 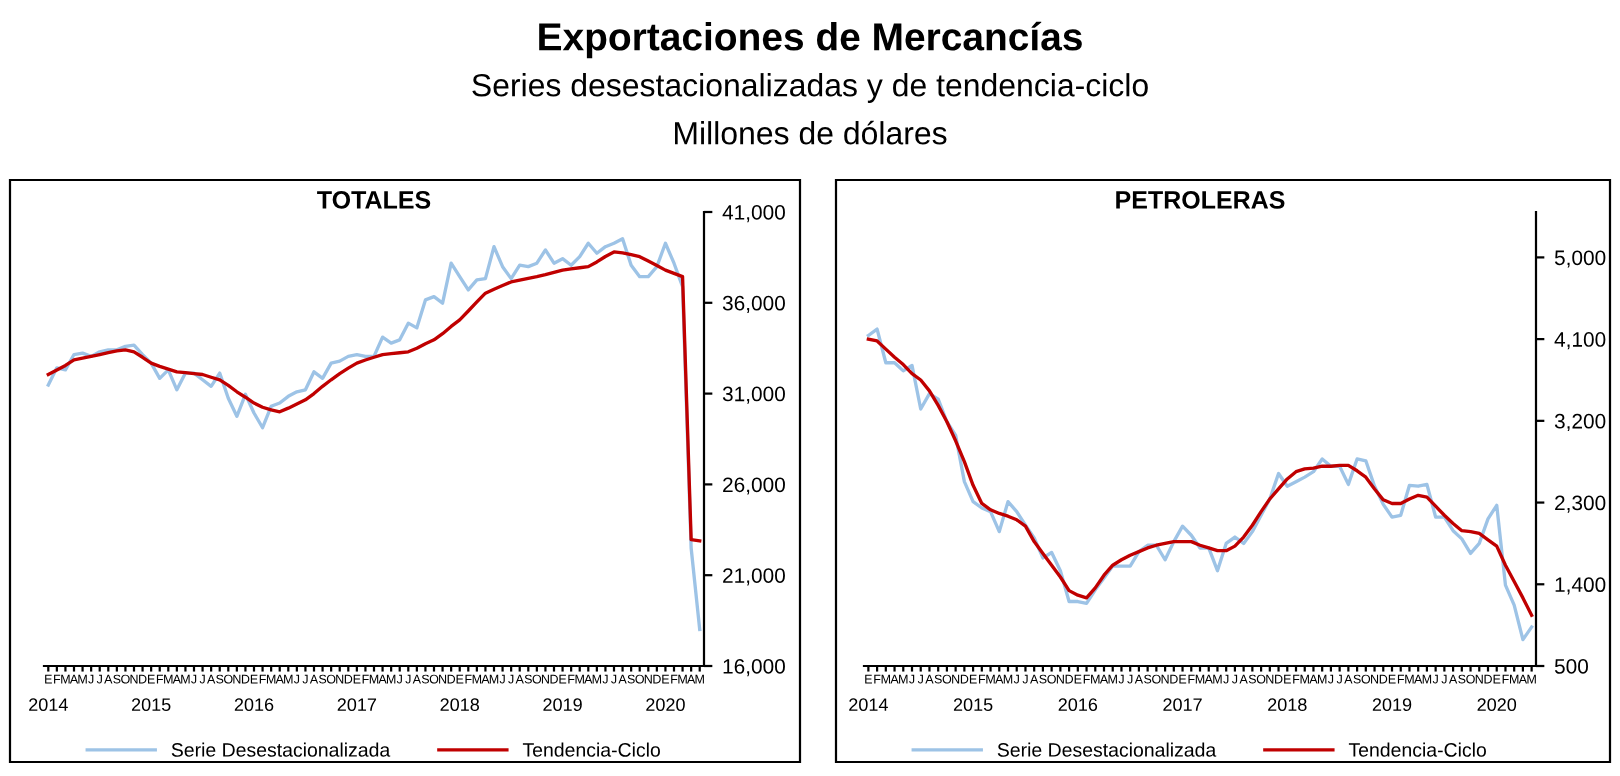 I want to click on chart-title: TOTALES, so click(x=374, y=200).